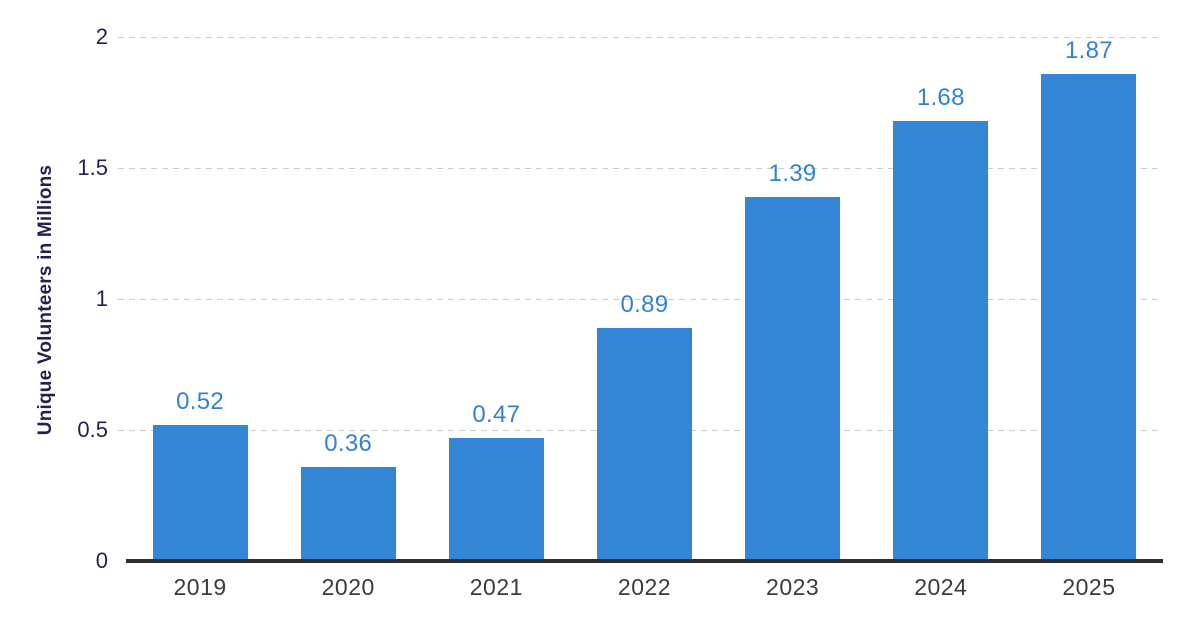  I want to click on bar-value-label: 0.36, so click(348, 443).